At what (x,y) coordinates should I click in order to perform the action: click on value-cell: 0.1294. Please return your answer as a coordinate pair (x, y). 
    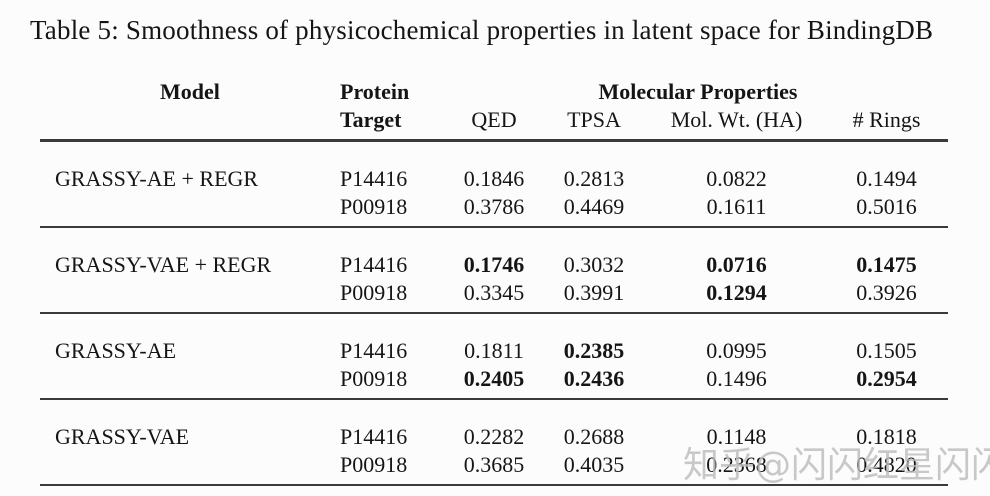
    Looking at the image, I should click on (736, 292).